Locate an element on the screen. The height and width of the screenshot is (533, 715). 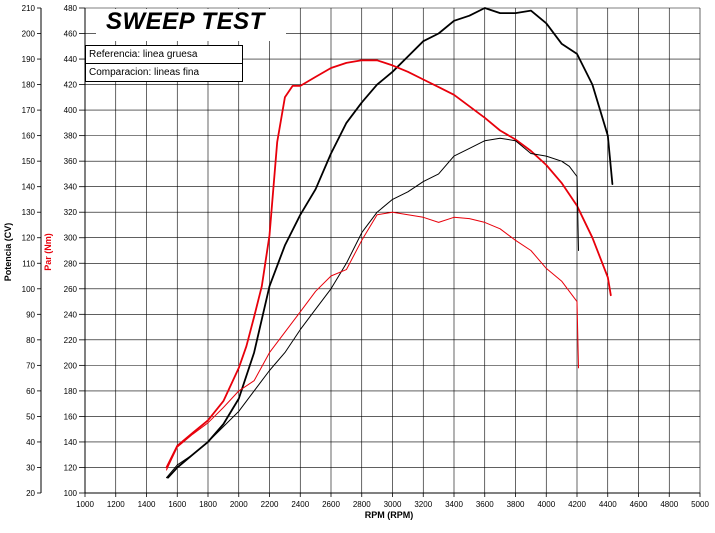
x-tick-label: 2600 is located at coordinates (331, 504).